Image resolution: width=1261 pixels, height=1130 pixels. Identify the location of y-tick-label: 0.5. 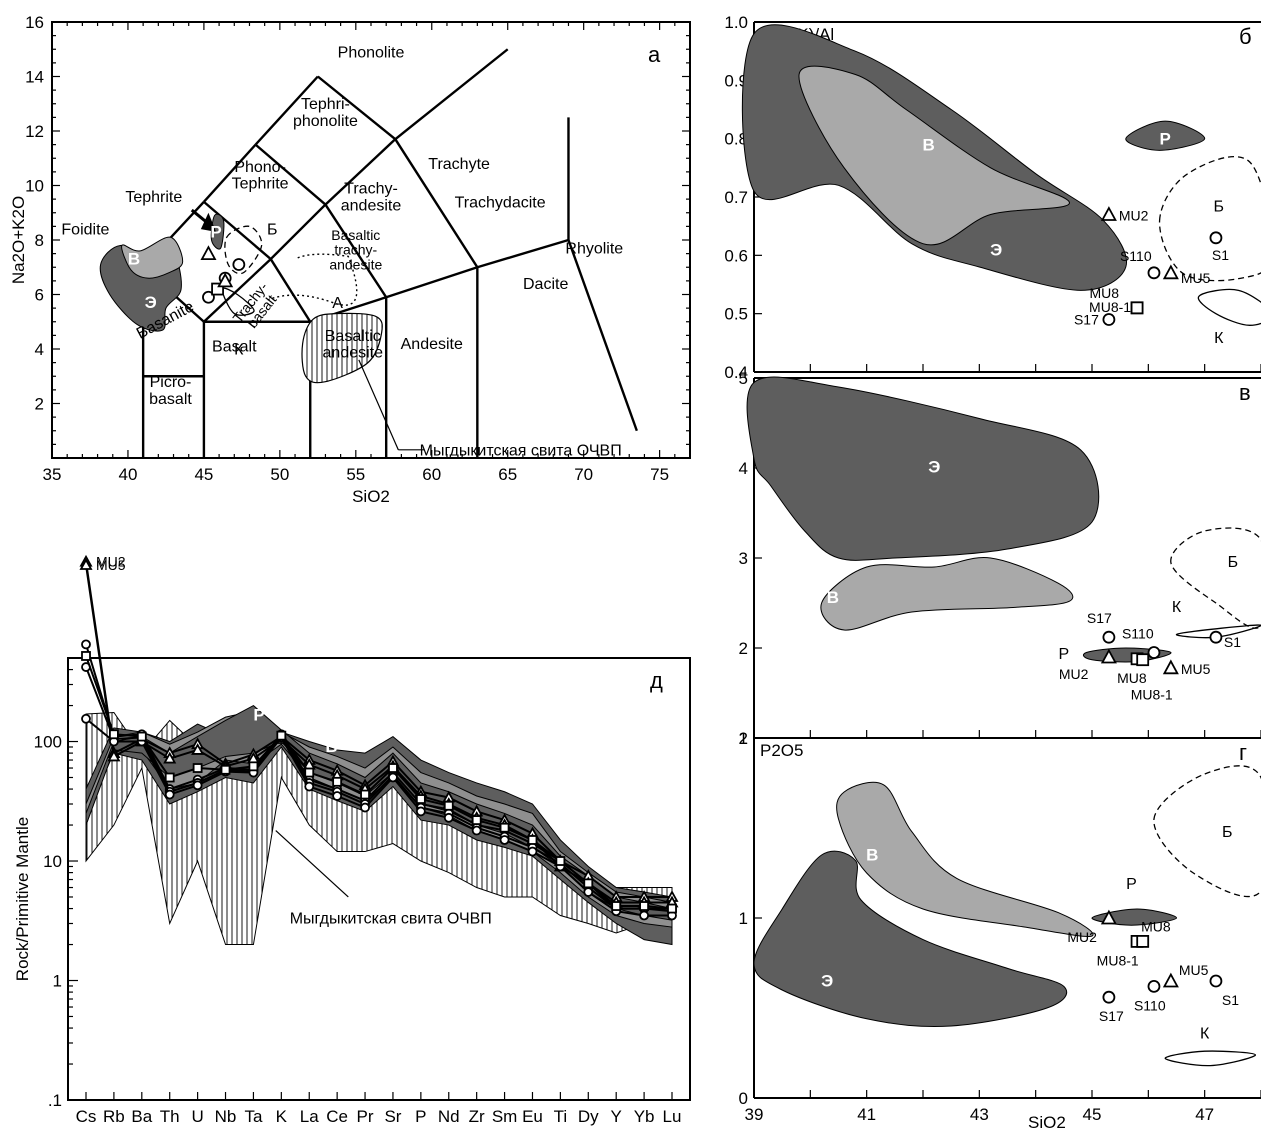
(736, 314).